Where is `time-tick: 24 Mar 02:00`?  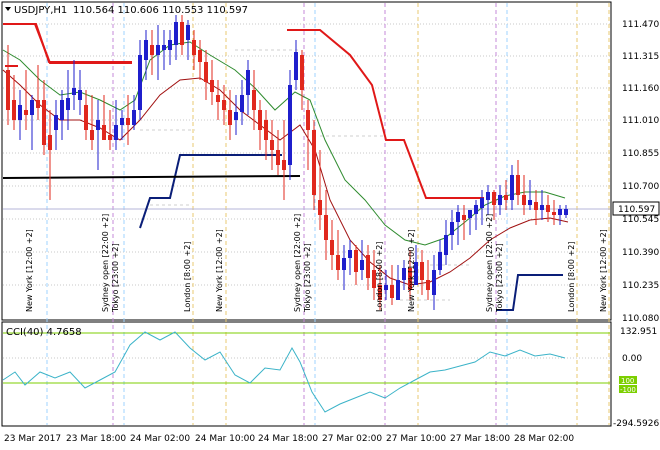 time-tick: 24 Mar 02:00 is located at coordinates (160, 439).